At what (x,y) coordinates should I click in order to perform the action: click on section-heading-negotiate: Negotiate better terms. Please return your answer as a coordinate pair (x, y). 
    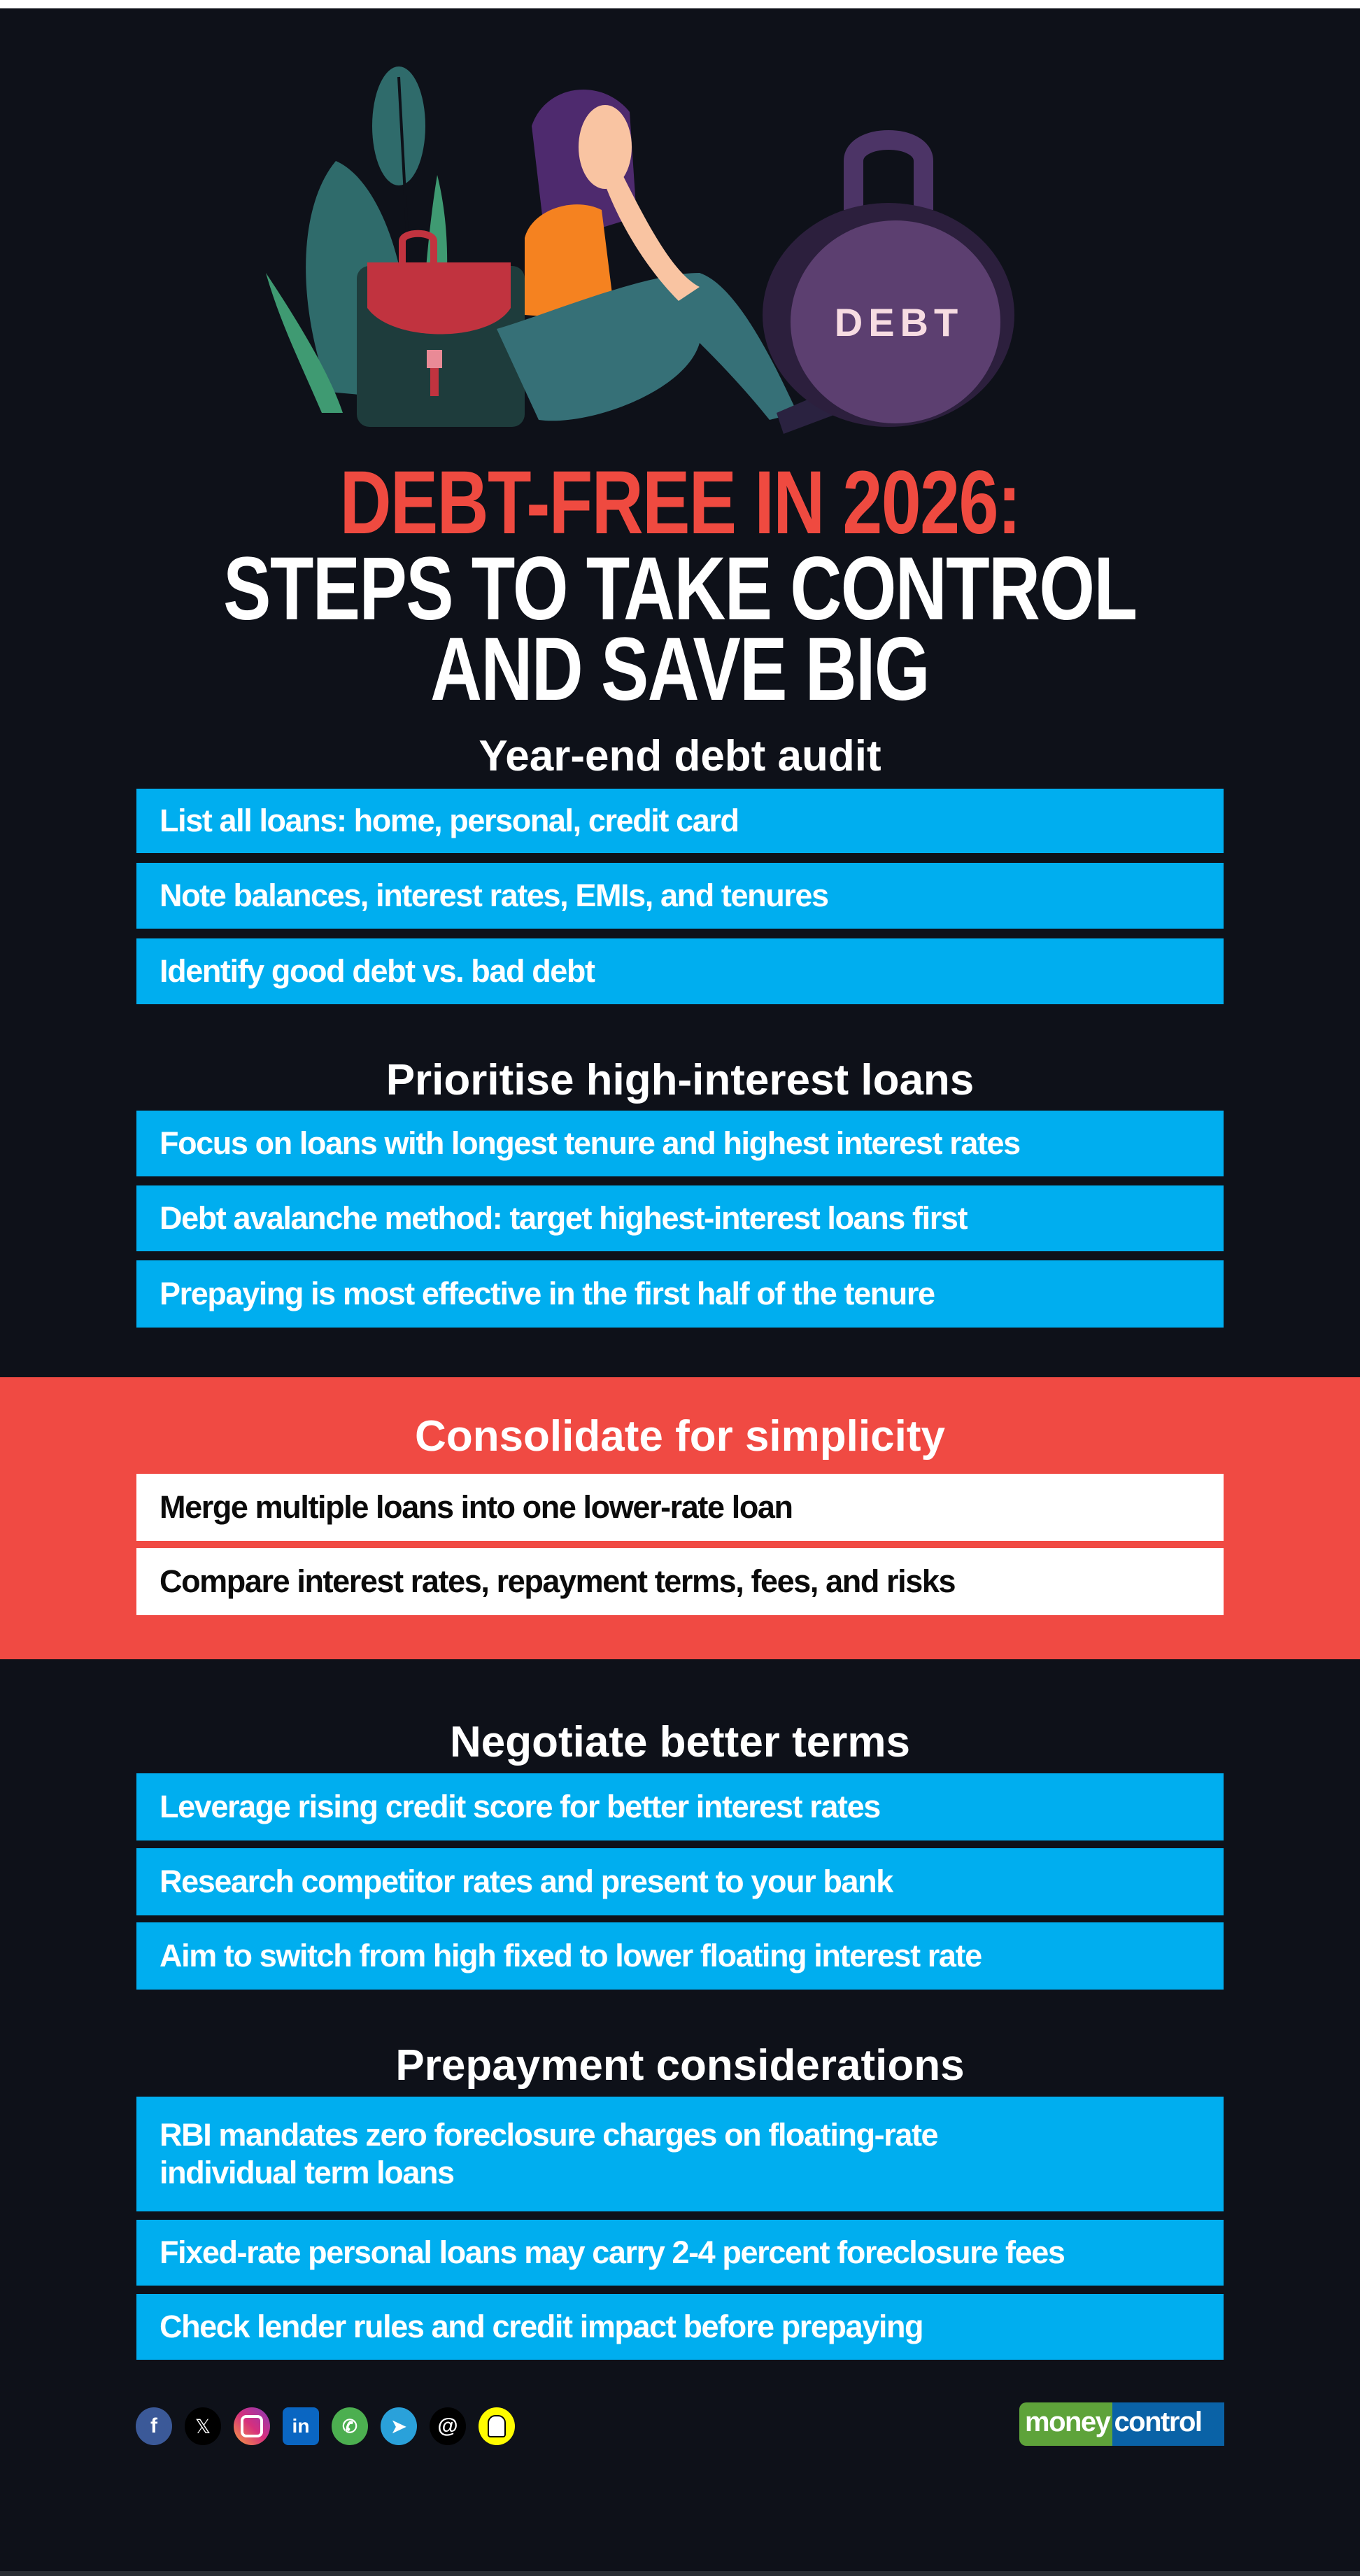
    Looking at the image, I should click on (680, 1742).